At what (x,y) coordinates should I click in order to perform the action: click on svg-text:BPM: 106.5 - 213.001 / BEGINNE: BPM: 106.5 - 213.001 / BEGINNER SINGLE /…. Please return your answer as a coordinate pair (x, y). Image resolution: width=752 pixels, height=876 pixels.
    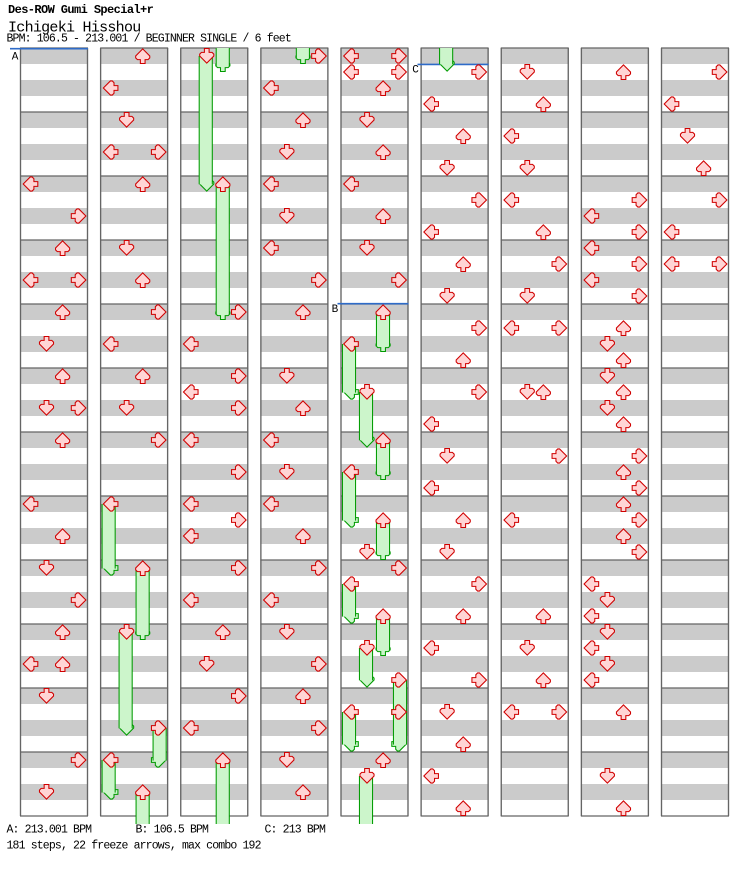
    Looking at the image, I should click on (149, 39).